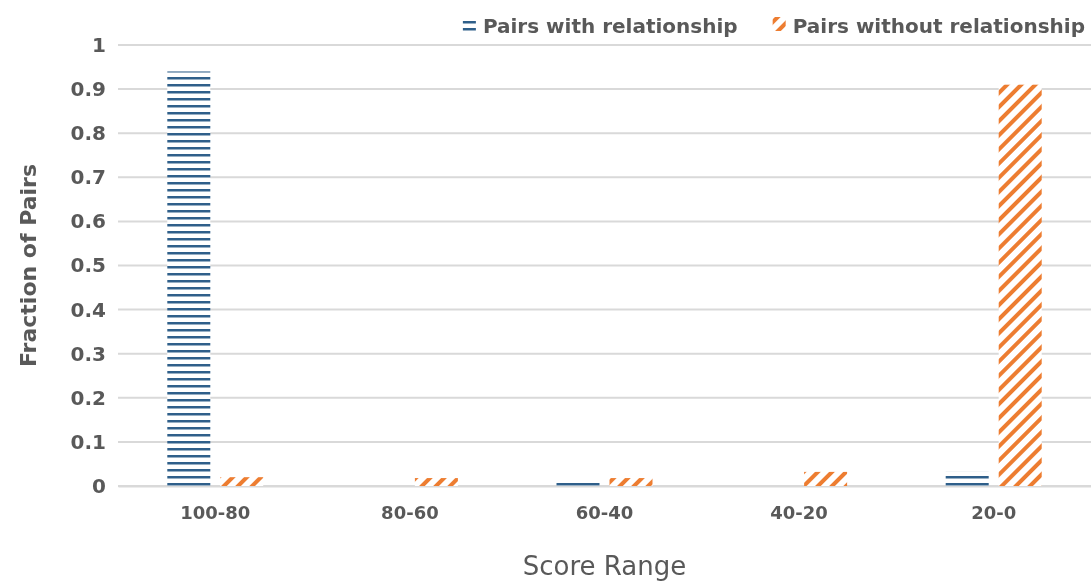 The image size is (1091, 583). Describe the element at coordinates (938, 26) in the screenshot. I see `legend-label: Pairs without relationship` at that location.